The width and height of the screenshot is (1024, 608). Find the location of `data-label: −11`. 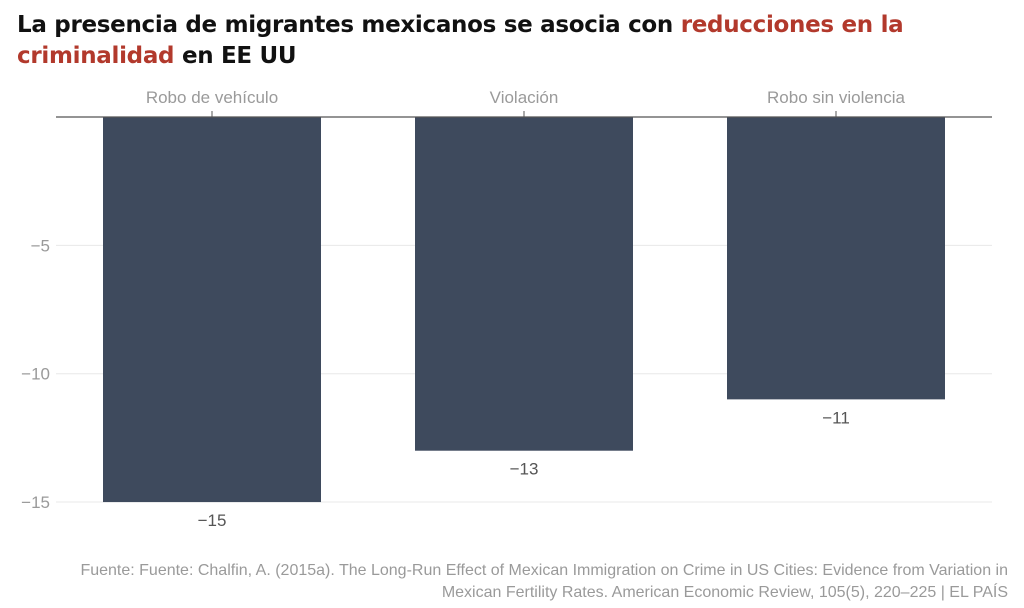

data-label: −11 is located at coordinates (836, 417).